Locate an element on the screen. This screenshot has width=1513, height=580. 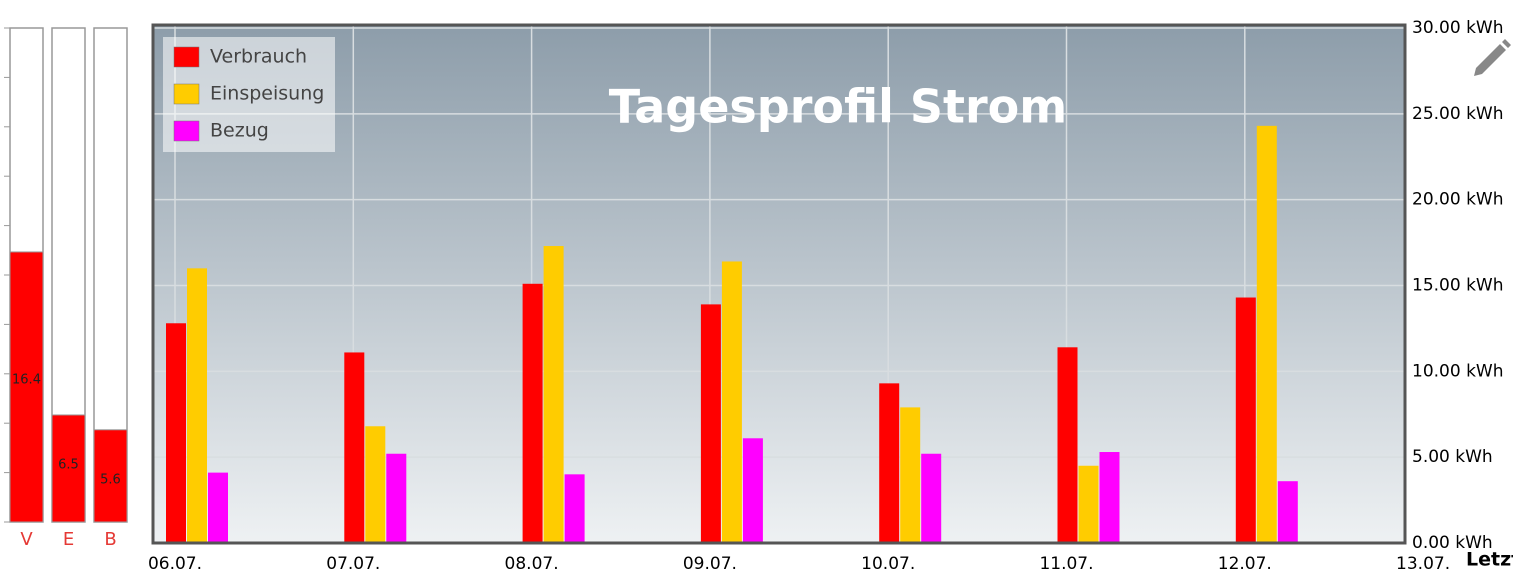
gauge-value: 5.6 is located at coordinates (110, 479).